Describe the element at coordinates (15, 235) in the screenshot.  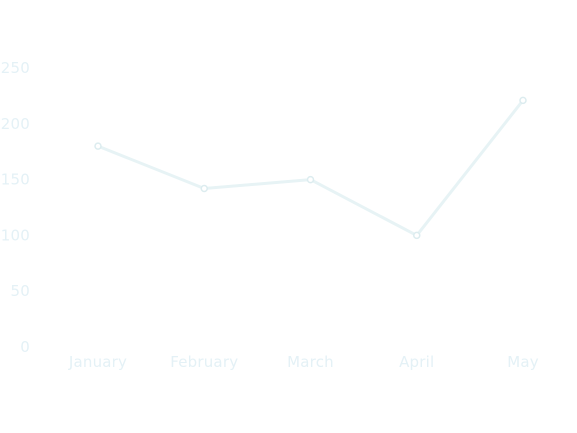
I see `y-tick-label: 100` at that location.